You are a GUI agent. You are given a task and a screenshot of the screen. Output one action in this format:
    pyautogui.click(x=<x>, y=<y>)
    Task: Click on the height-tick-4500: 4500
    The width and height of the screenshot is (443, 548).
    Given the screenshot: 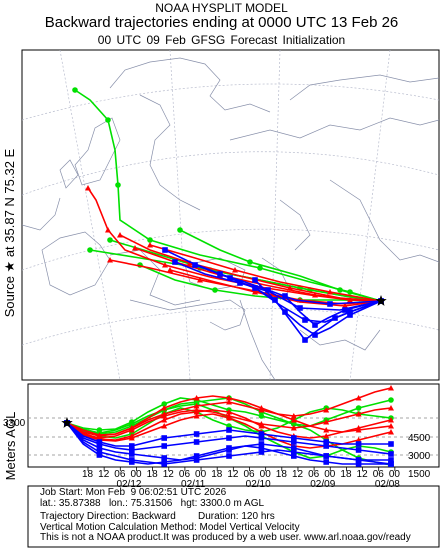 What is the action you would take?
    pyautogui.click(x=419, y=438)
    